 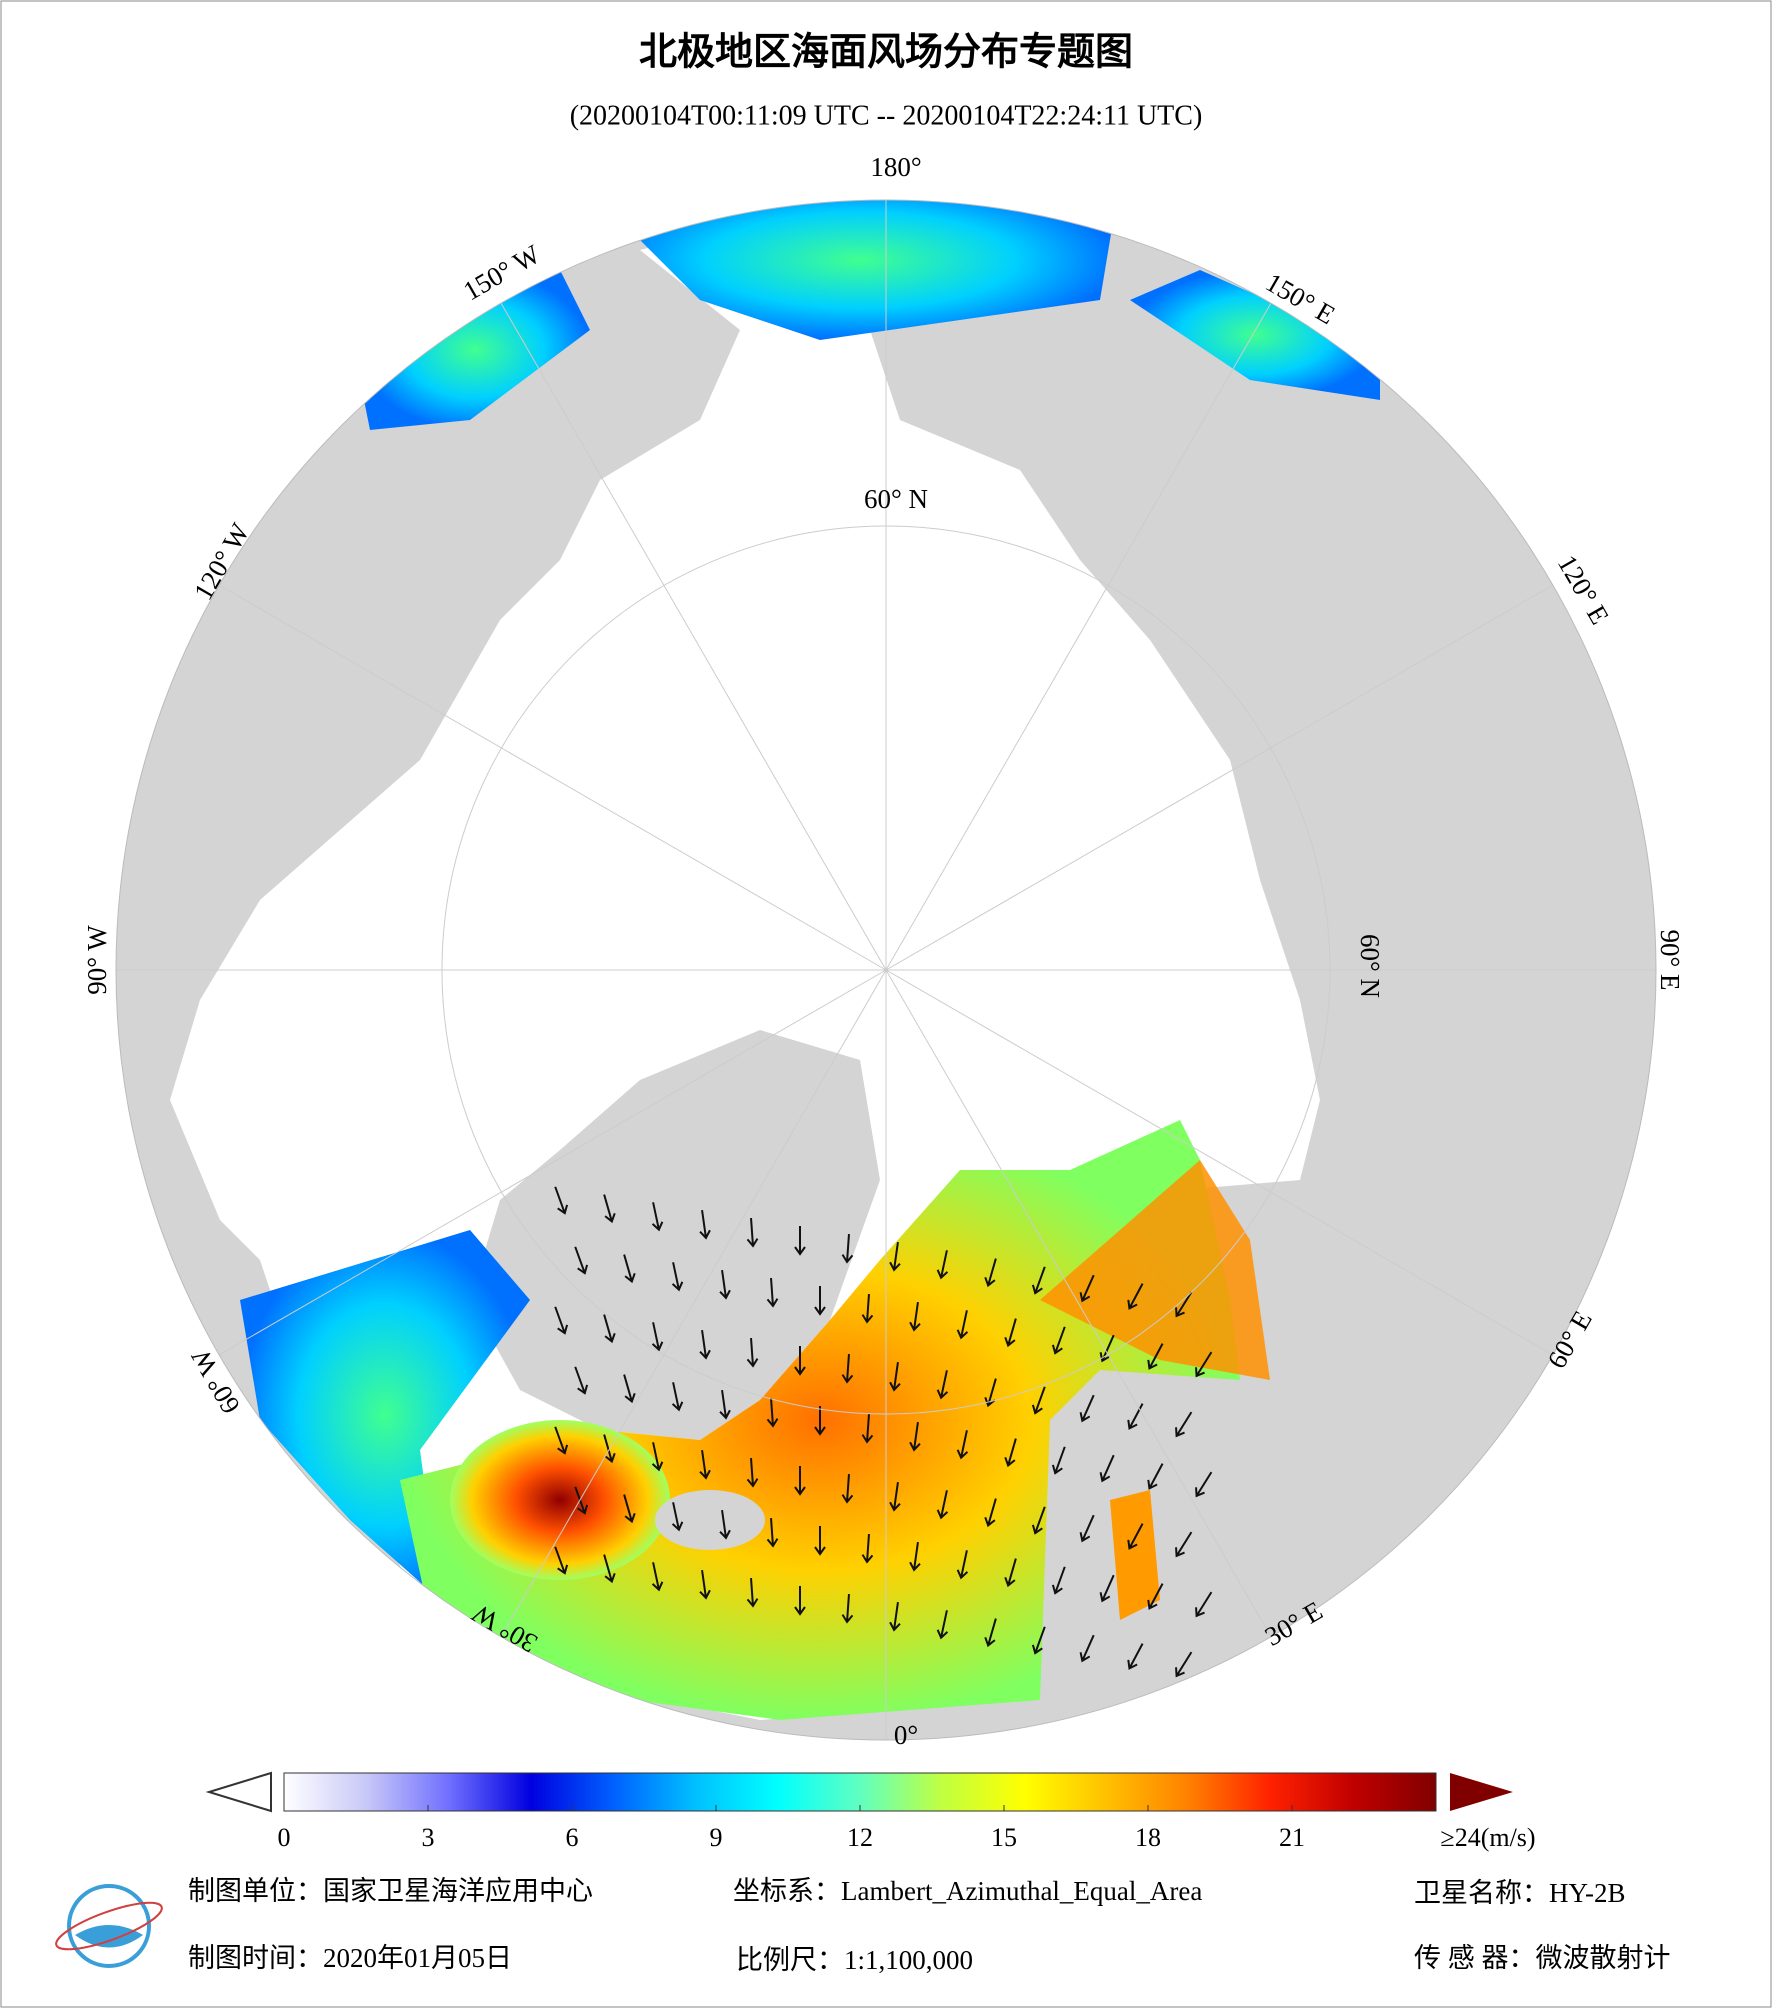 I want to click on colorbar: 0 3 6 9 12 15 18 21 ≥24(m/s), so click(x=870, y=1811).